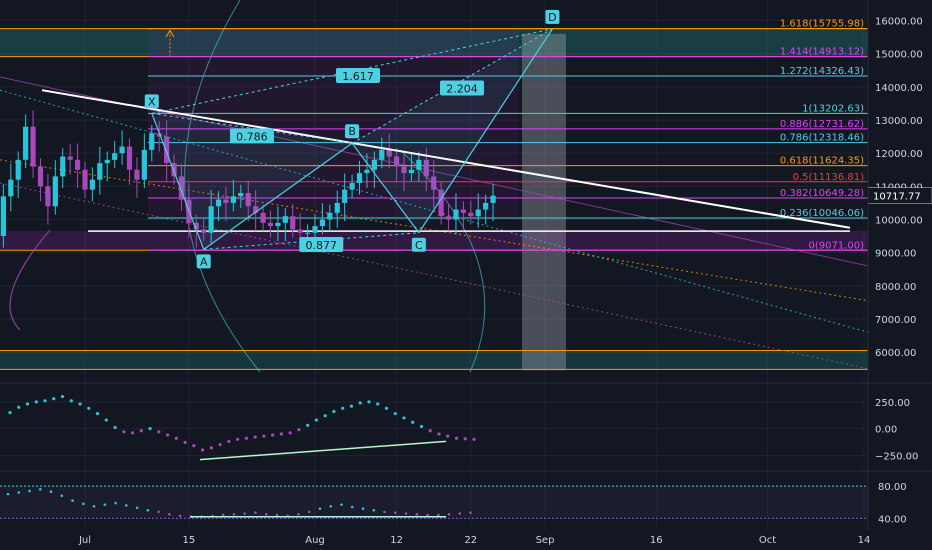 The image size is (932, 550). Describe the element at coordinates (453, 503) in the screenshot. I see `oscillator-pane-2: 80.00 40.00` at that location.